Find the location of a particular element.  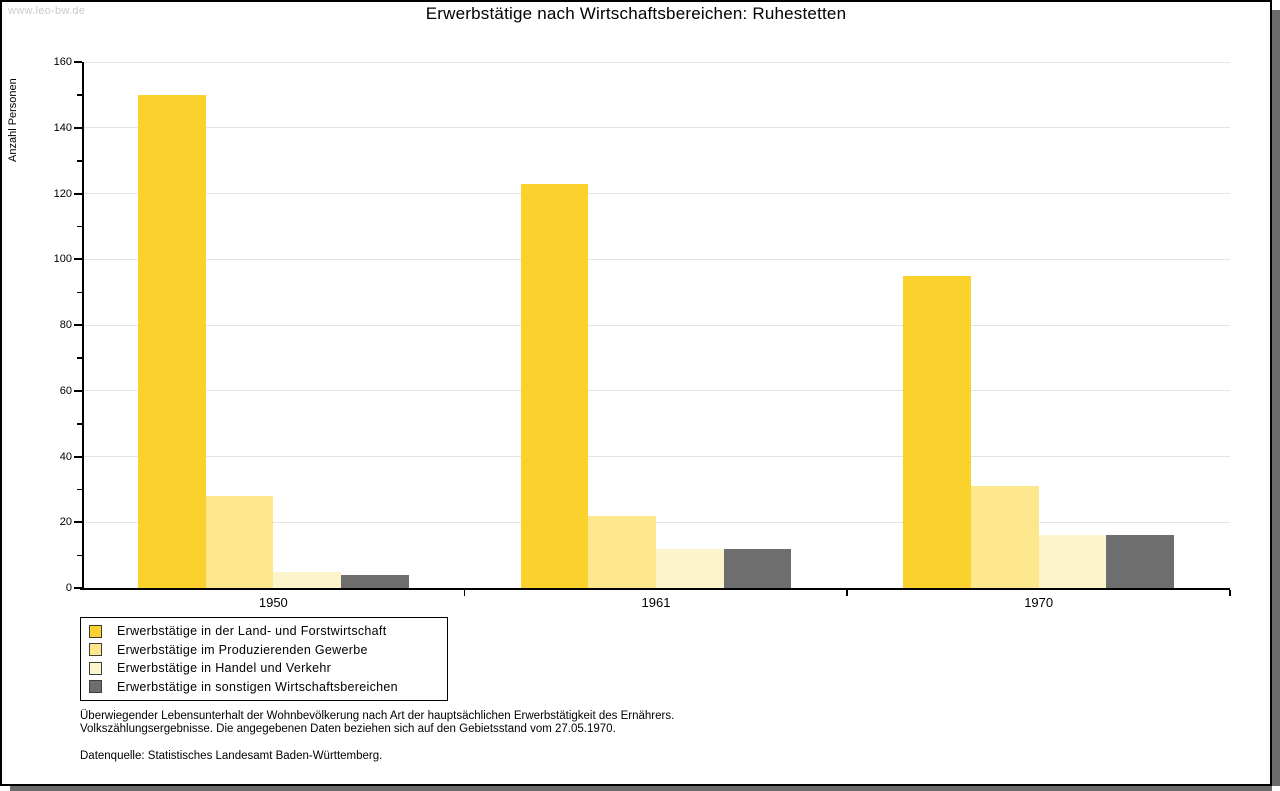

y-tick-label-60: 60 is located at coordinates (65, 390).